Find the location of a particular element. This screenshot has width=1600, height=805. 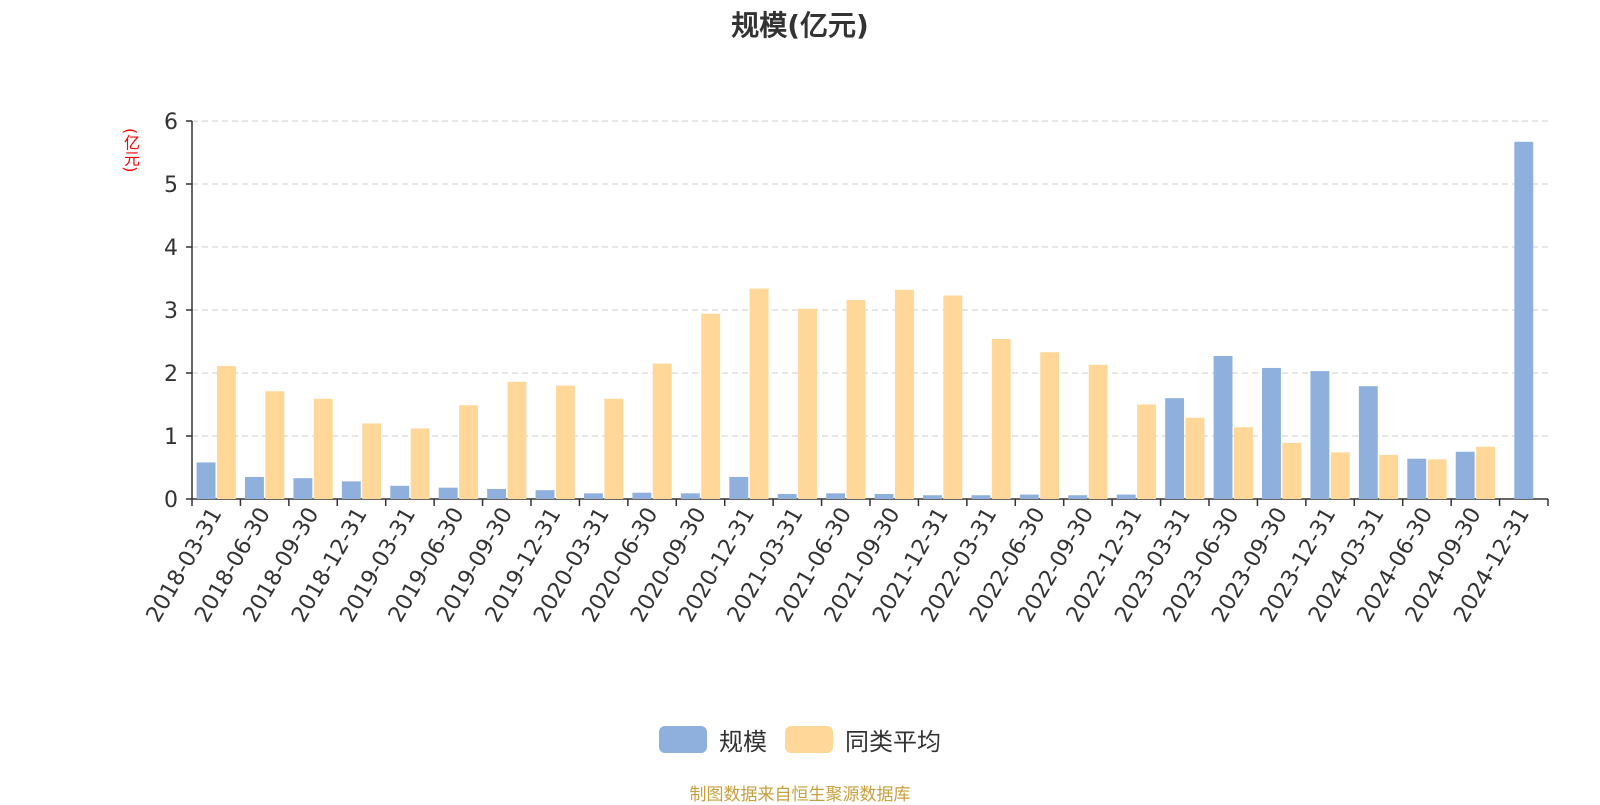

legend-item-avg: 同类平均 is located at coordinates (863, 739).